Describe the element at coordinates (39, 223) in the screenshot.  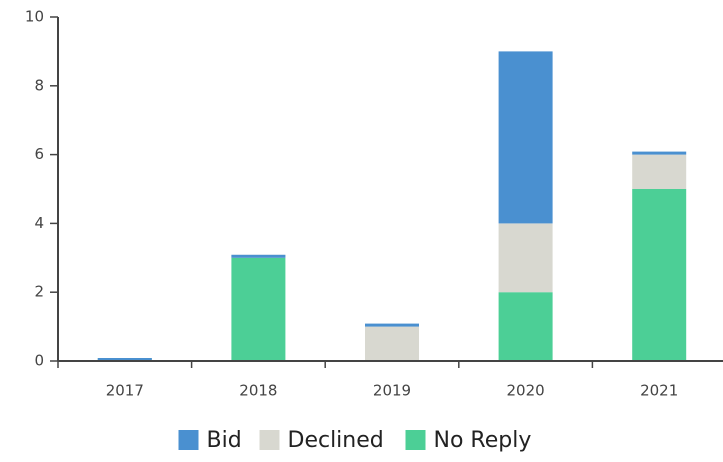
I see `y-tick-label: 4` at that location.